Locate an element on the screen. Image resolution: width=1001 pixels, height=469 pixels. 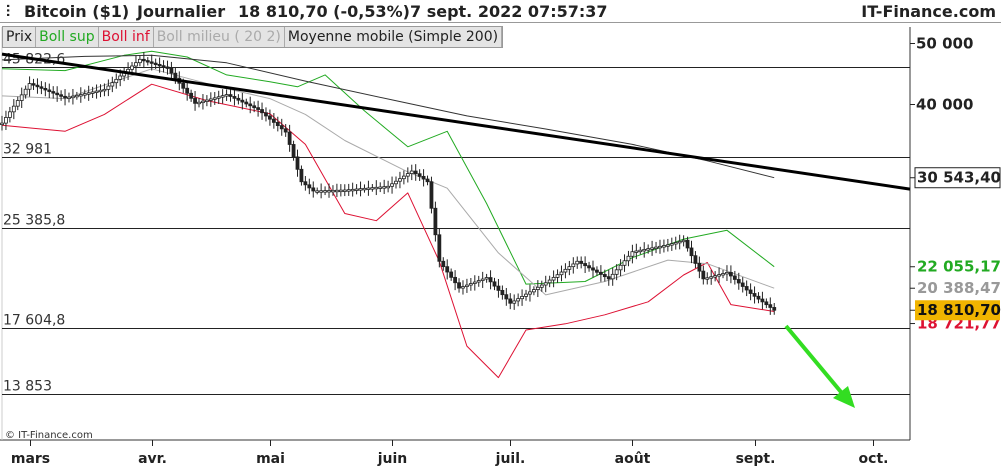
level-label-3: 17 604,8 is located at coordinates (34, 321).